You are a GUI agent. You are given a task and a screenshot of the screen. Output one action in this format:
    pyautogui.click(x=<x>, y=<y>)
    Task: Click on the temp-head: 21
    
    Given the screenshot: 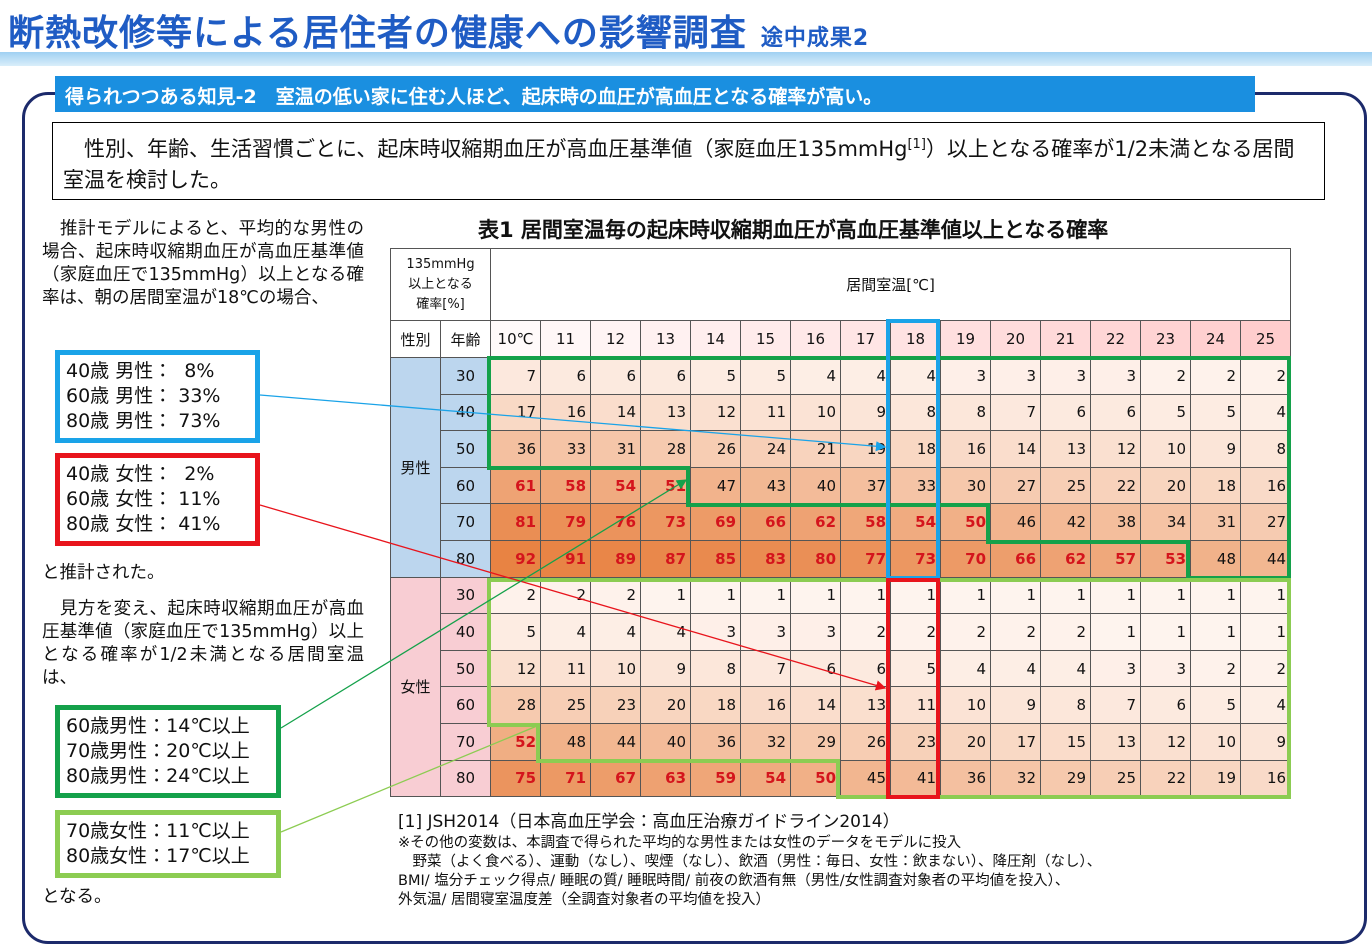 What is the action you would take?
    pyautogui.click(x=1066, y=339)
    